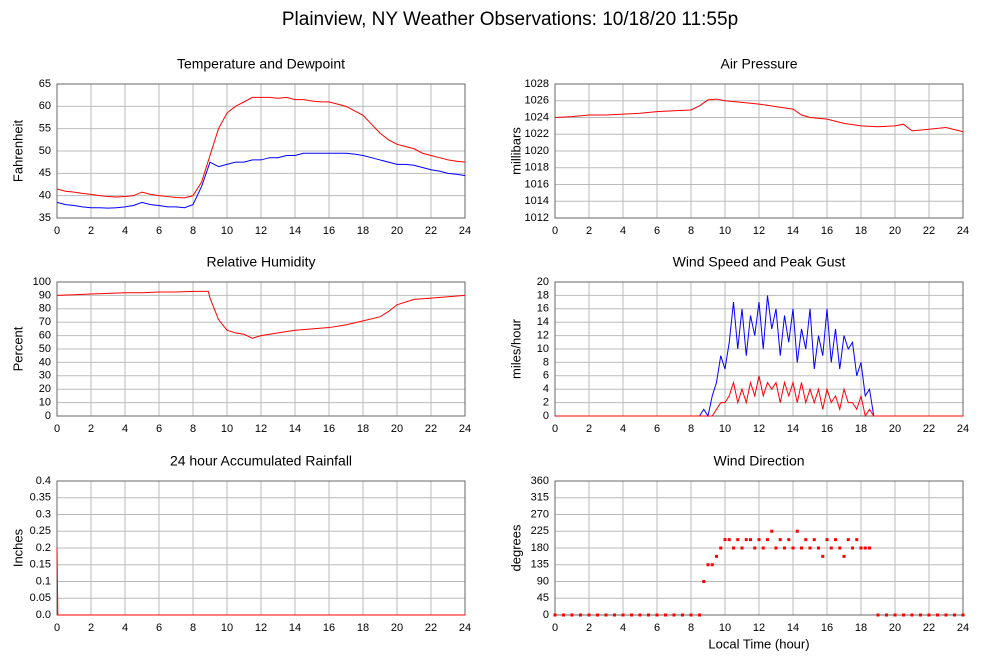  I want to click on y-tick-label: 1018, so click(537, 168).